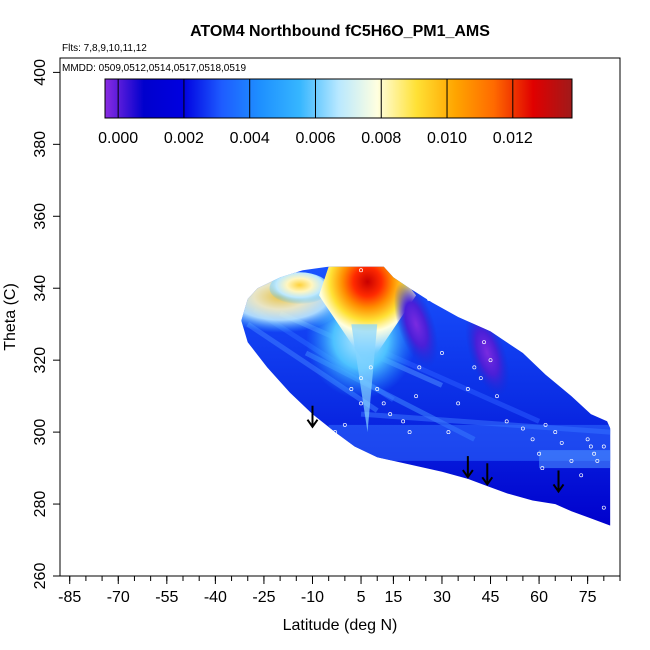 The width and height of the screenshot is (650, 650). Describe the element at coordinates (40, 360) in the screenshot. I see `y-tick-label: 320` at that location.